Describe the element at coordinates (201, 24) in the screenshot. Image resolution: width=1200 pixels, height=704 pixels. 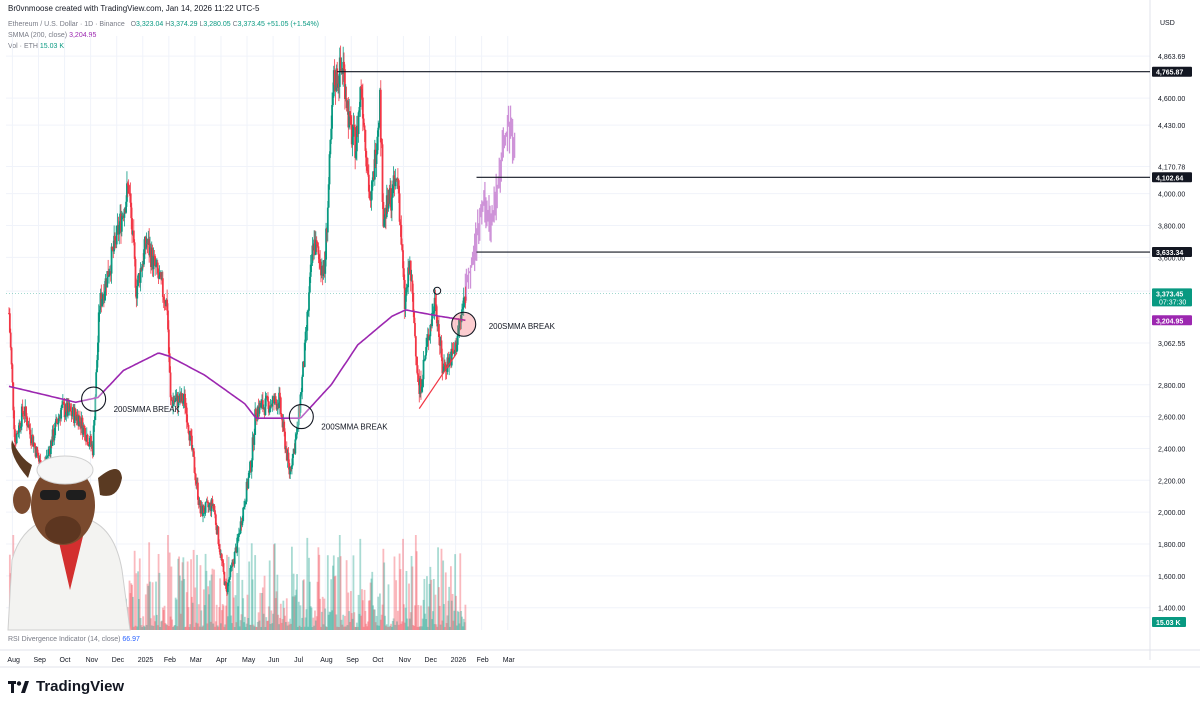
I see `legend-low-label: L` at that location.